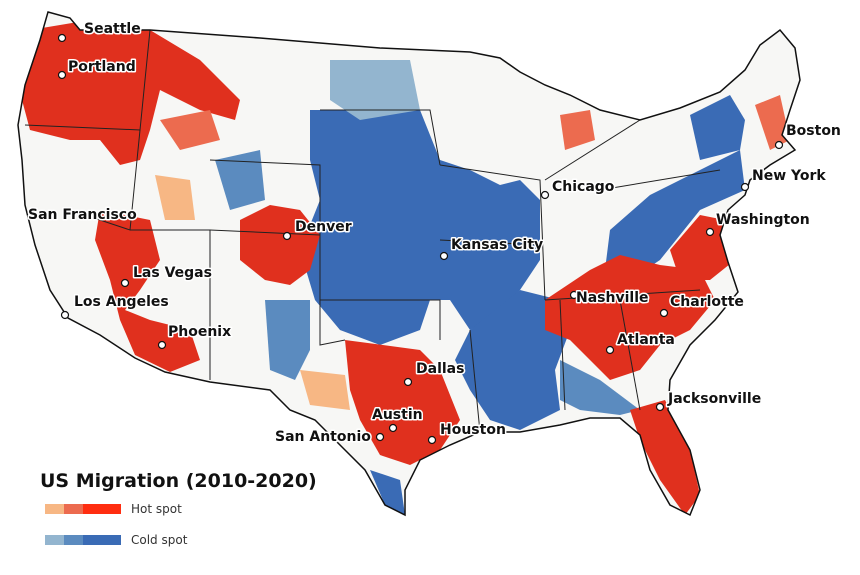  I want to click on cold-spot-sw, so click(287, 340).